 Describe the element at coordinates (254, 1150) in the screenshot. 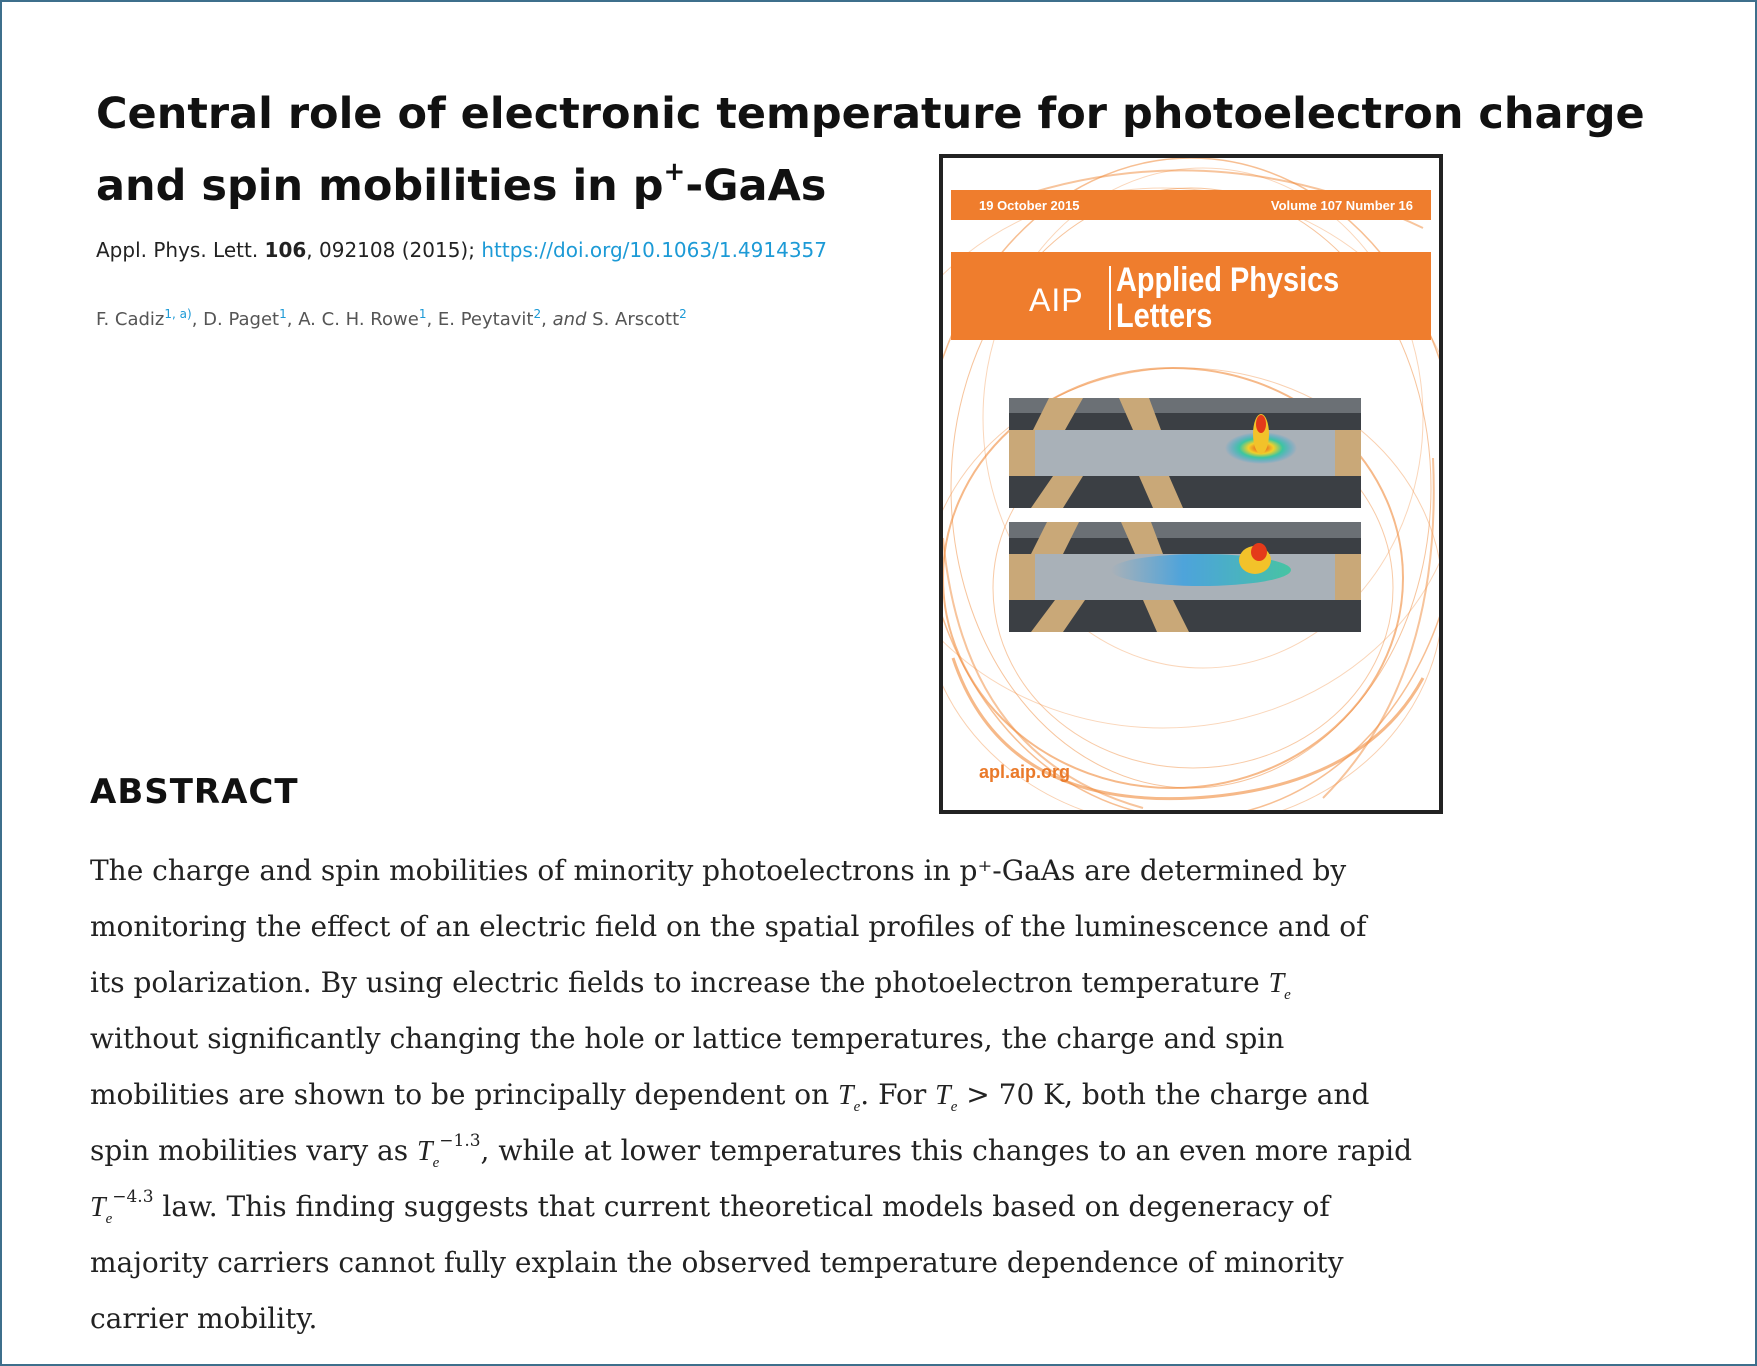

I see `abstract-text: spin mobilities vary as` at that location.